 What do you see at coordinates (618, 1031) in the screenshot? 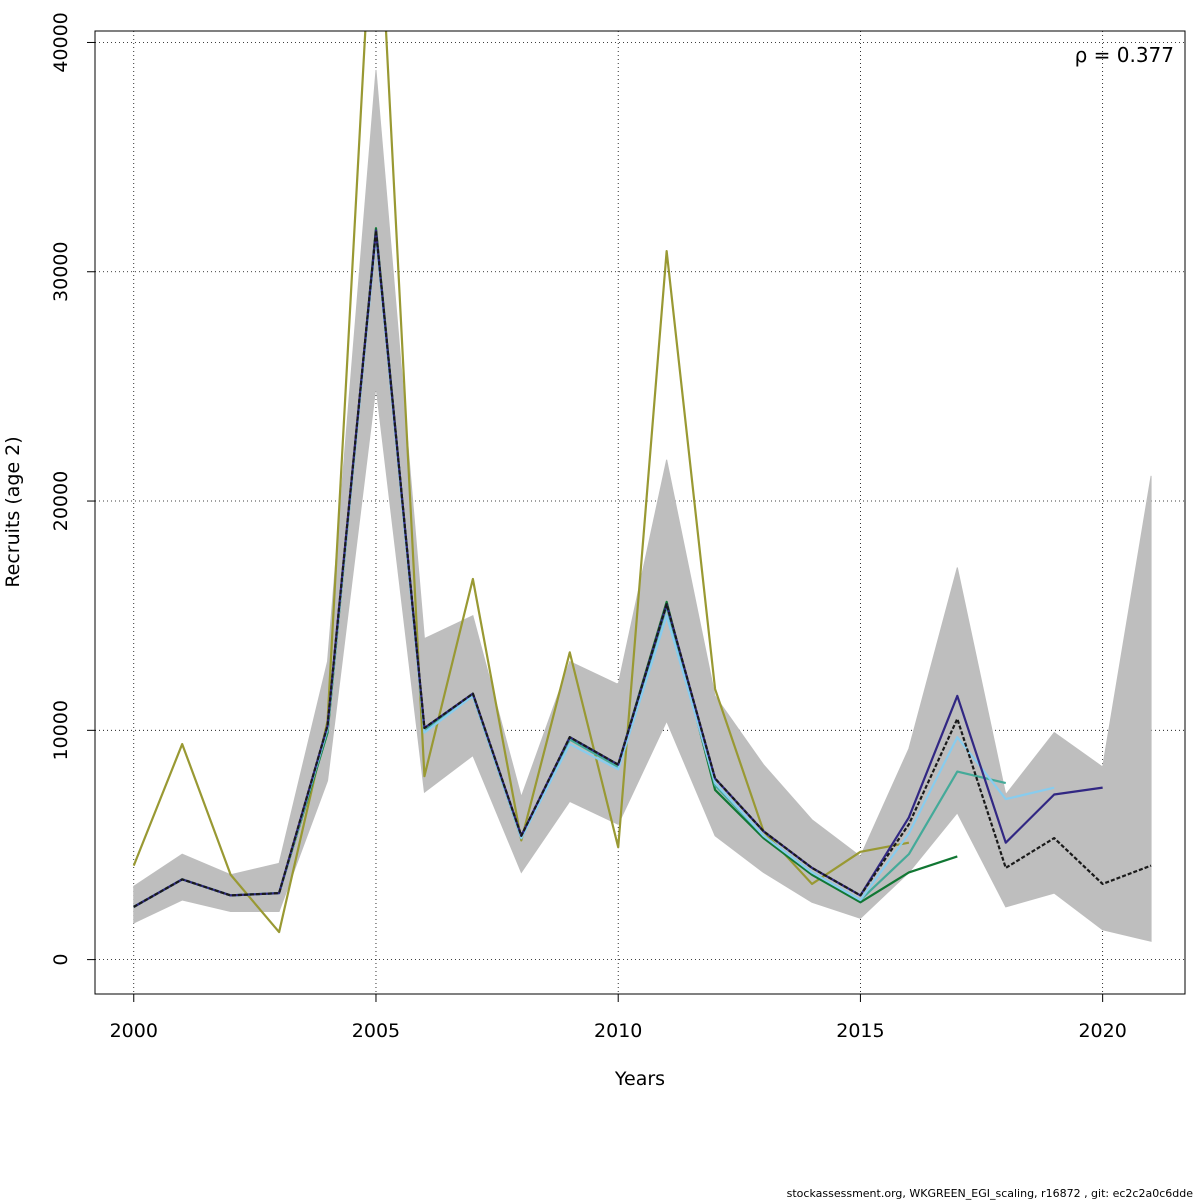
I see `x-tick-label-2: 2010` at bounding box center [618, 1031].